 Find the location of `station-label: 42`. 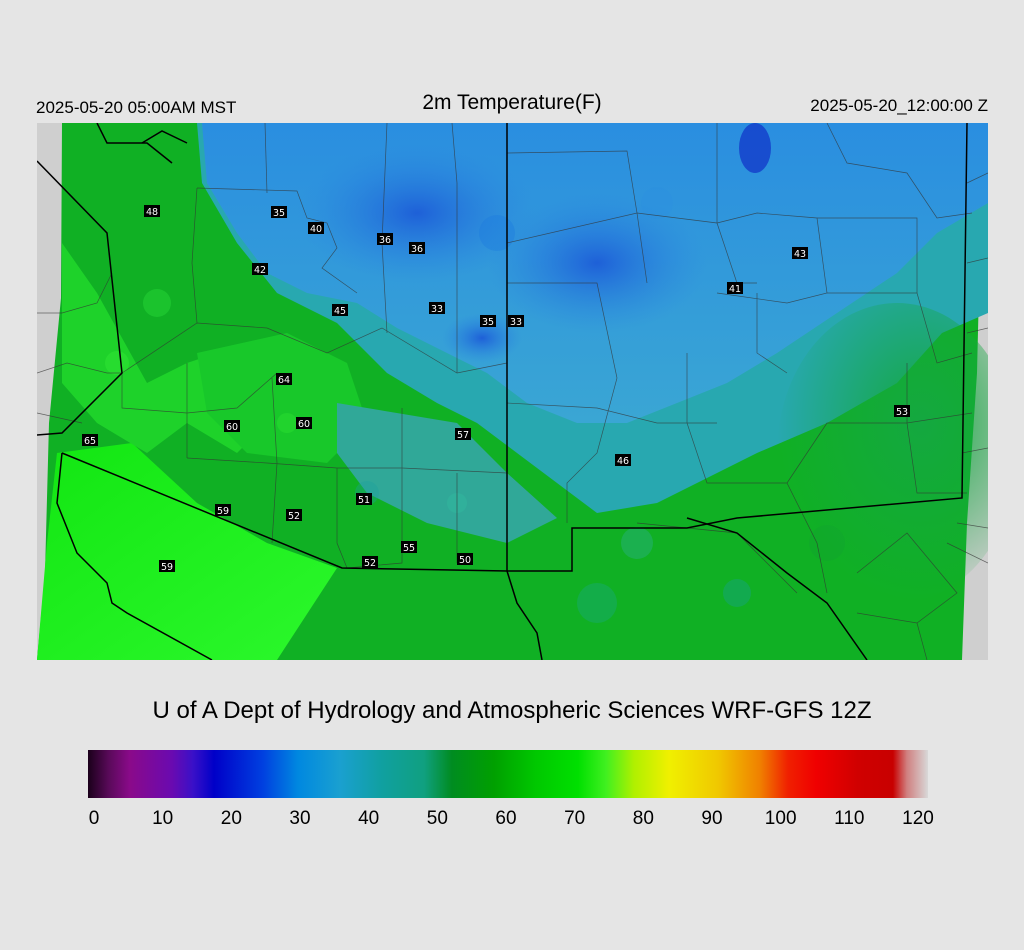

station-label: 42 is located at coordinates (260, 269).